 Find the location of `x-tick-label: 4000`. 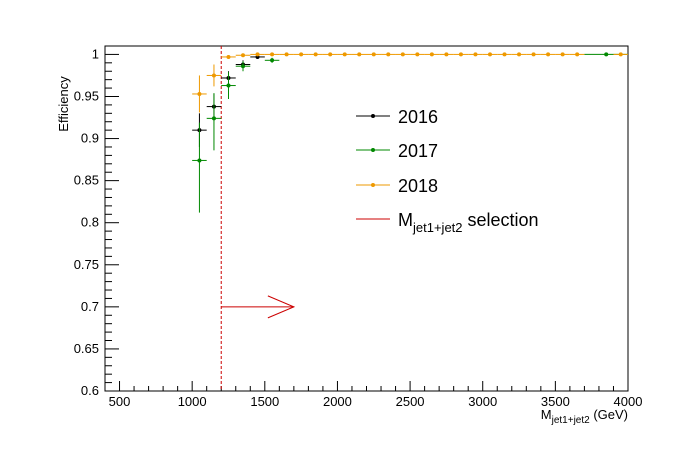

x-tick-label: 4000 is located at coordinates (628, 401).